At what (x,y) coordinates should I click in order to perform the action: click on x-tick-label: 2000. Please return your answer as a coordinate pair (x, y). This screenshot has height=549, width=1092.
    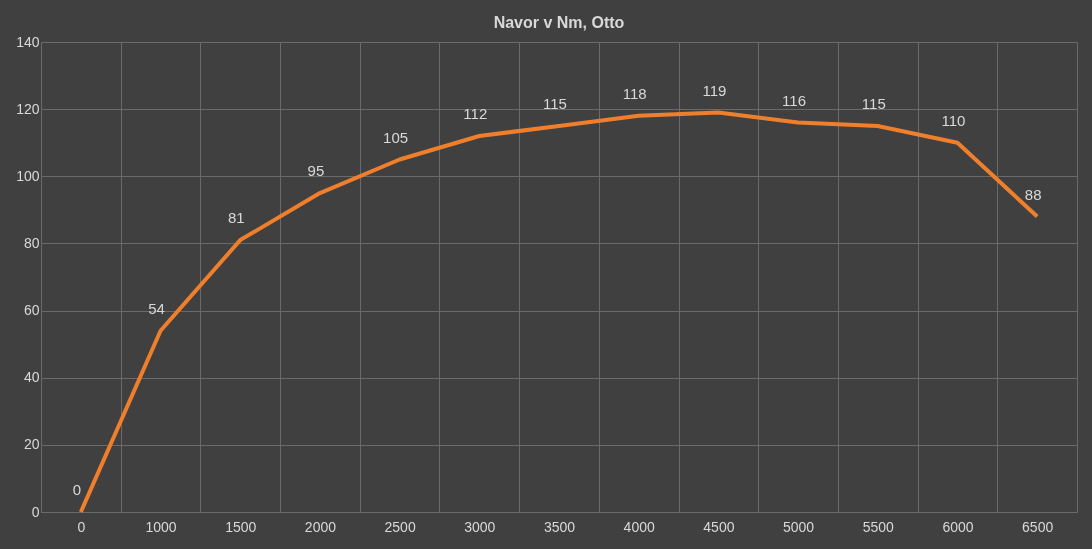
    Looking at the image, I should click on (320, 526).